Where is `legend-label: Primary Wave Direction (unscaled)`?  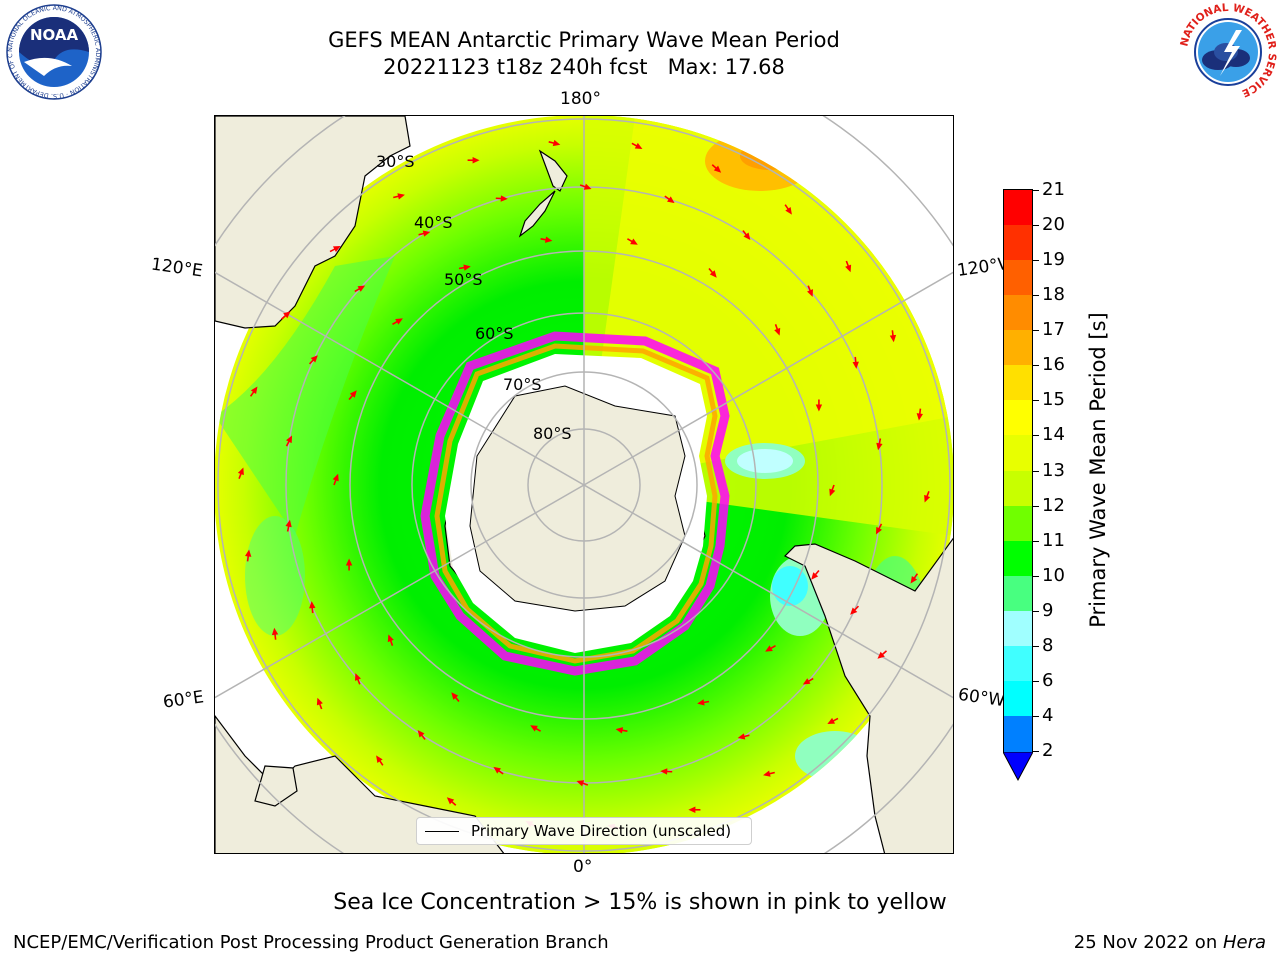 legend-label: Primary Wave Direction (unscaled) is located at coordinates (601, 831).